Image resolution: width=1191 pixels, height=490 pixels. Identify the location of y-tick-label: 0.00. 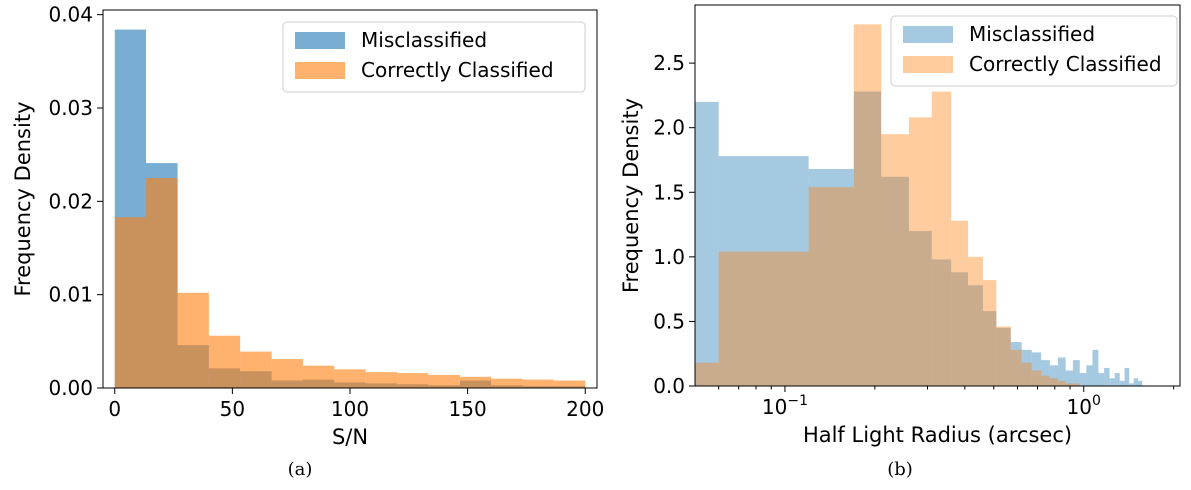
(70, 388).